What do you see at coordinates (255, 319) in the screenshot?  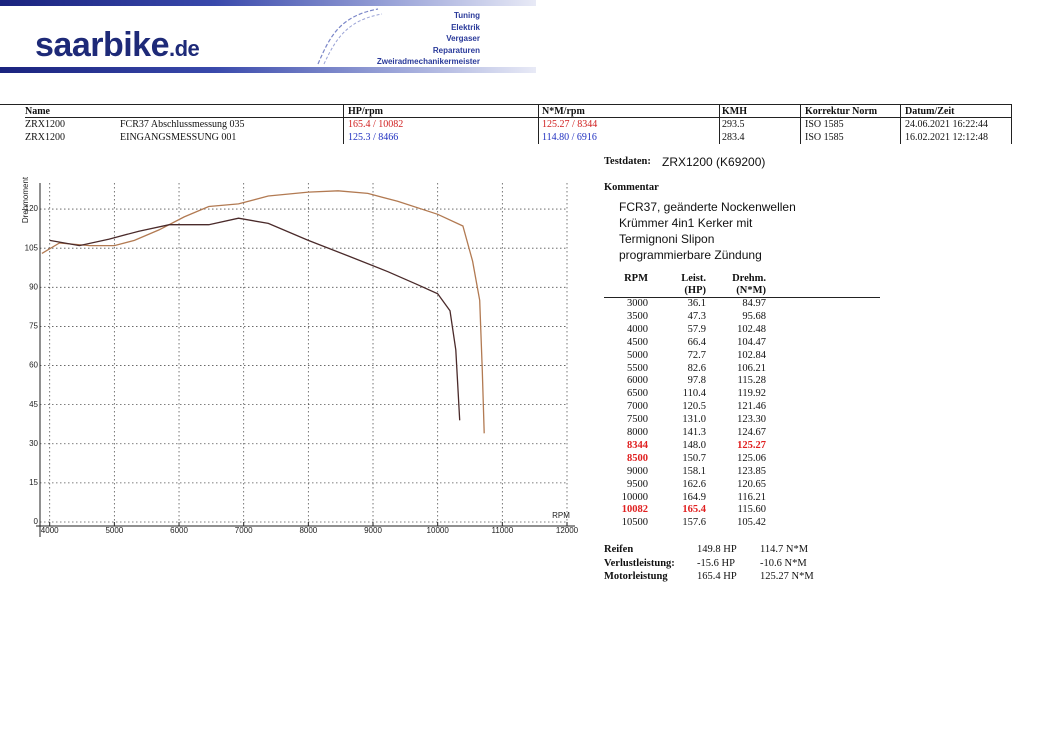 I see `torque-curve` at bounding box center [255, 319].